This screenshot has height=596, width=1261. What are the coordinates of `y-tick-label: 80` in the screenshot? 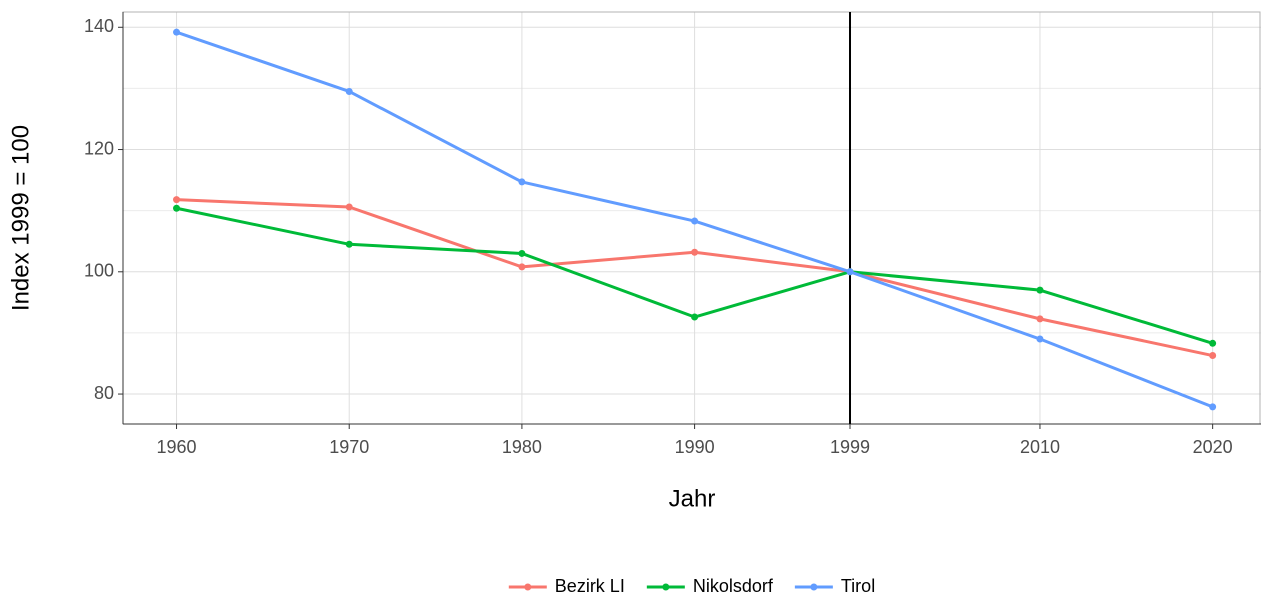 It's located at (104, 393).